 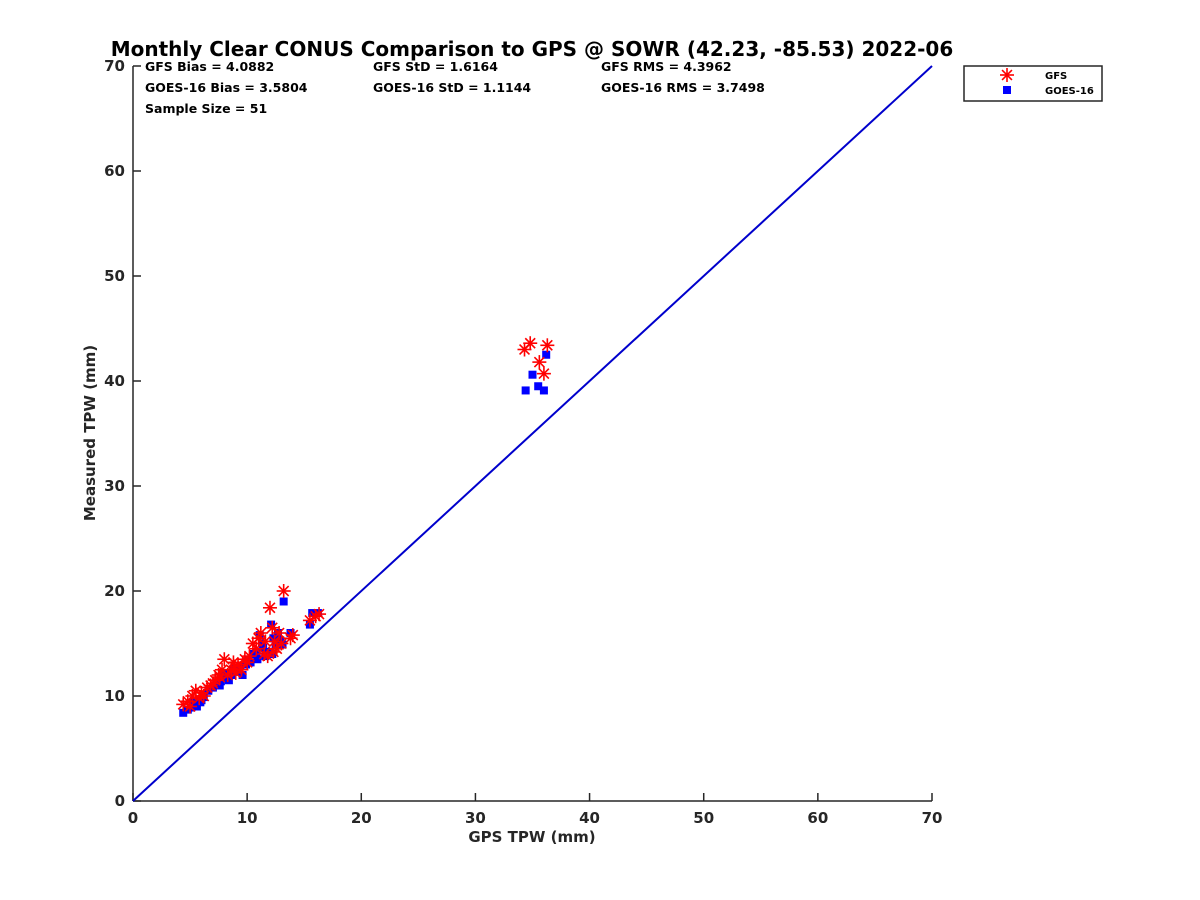 What do you see at coordinates (932, 818) in the screenshot?
I see `x-tick-label: 70` at bounding box center [932, 818].